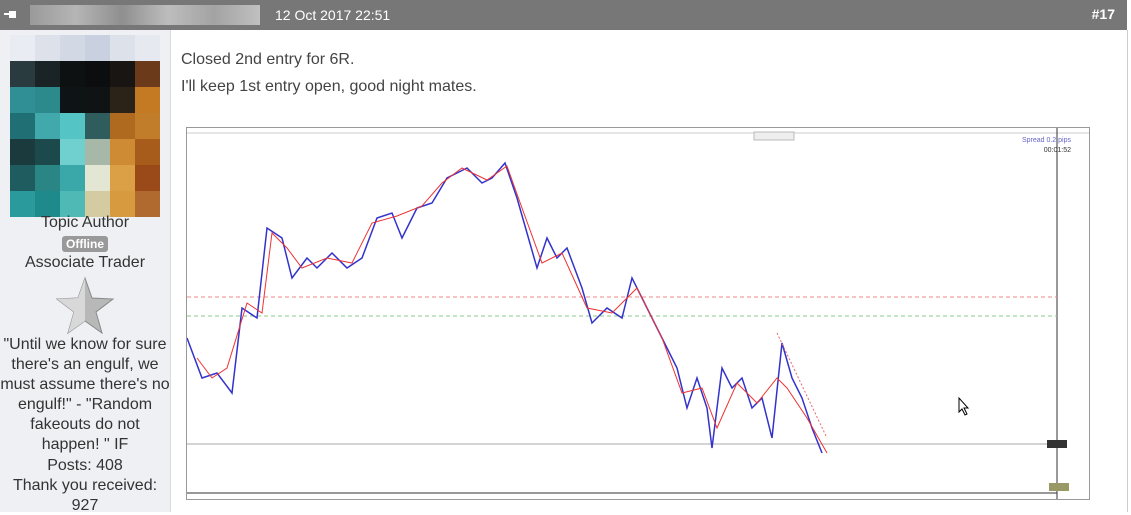  Describe the element at coordinates (85, 222) in the screenshot. I see `author-role: Topic Author` at that location.